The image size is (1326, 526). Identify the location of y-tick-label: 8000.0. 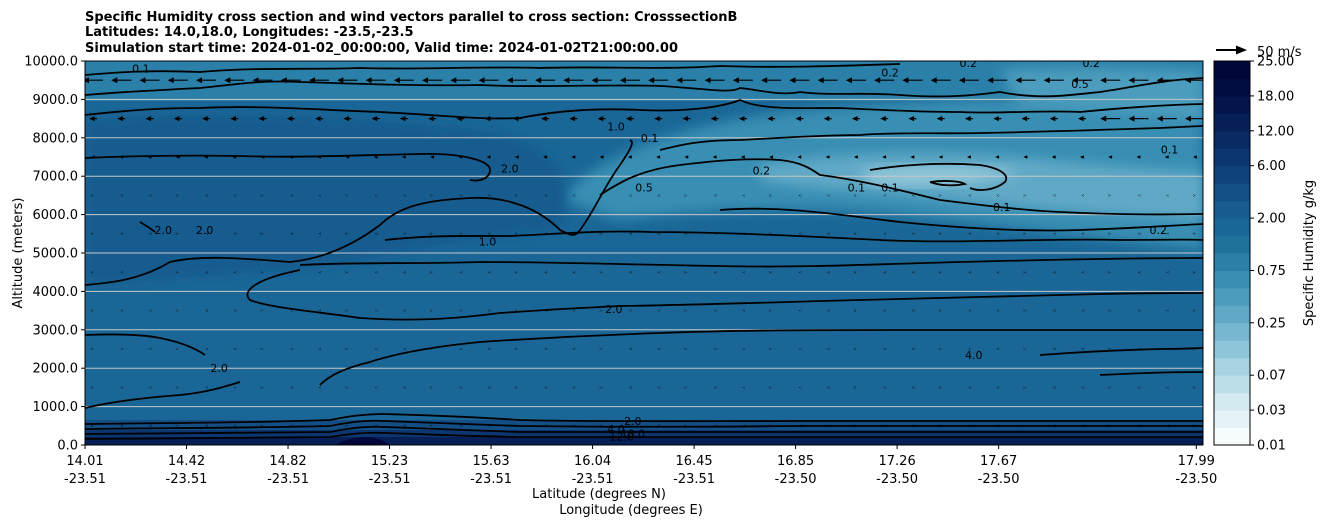
(56, 138).